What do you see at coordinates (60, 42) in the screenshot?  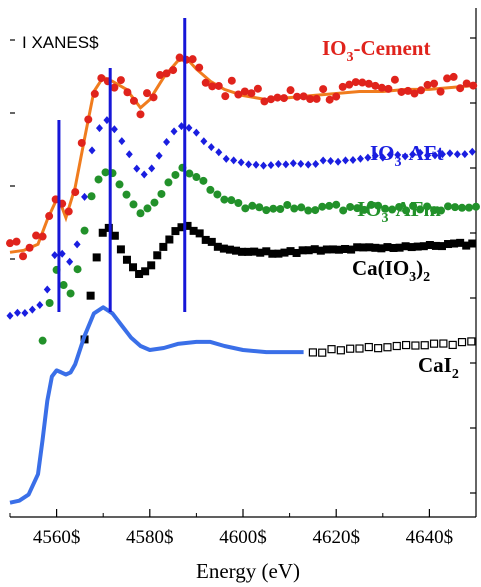 I see `panel-label: I XANES$` at bounding box center [60, 42].